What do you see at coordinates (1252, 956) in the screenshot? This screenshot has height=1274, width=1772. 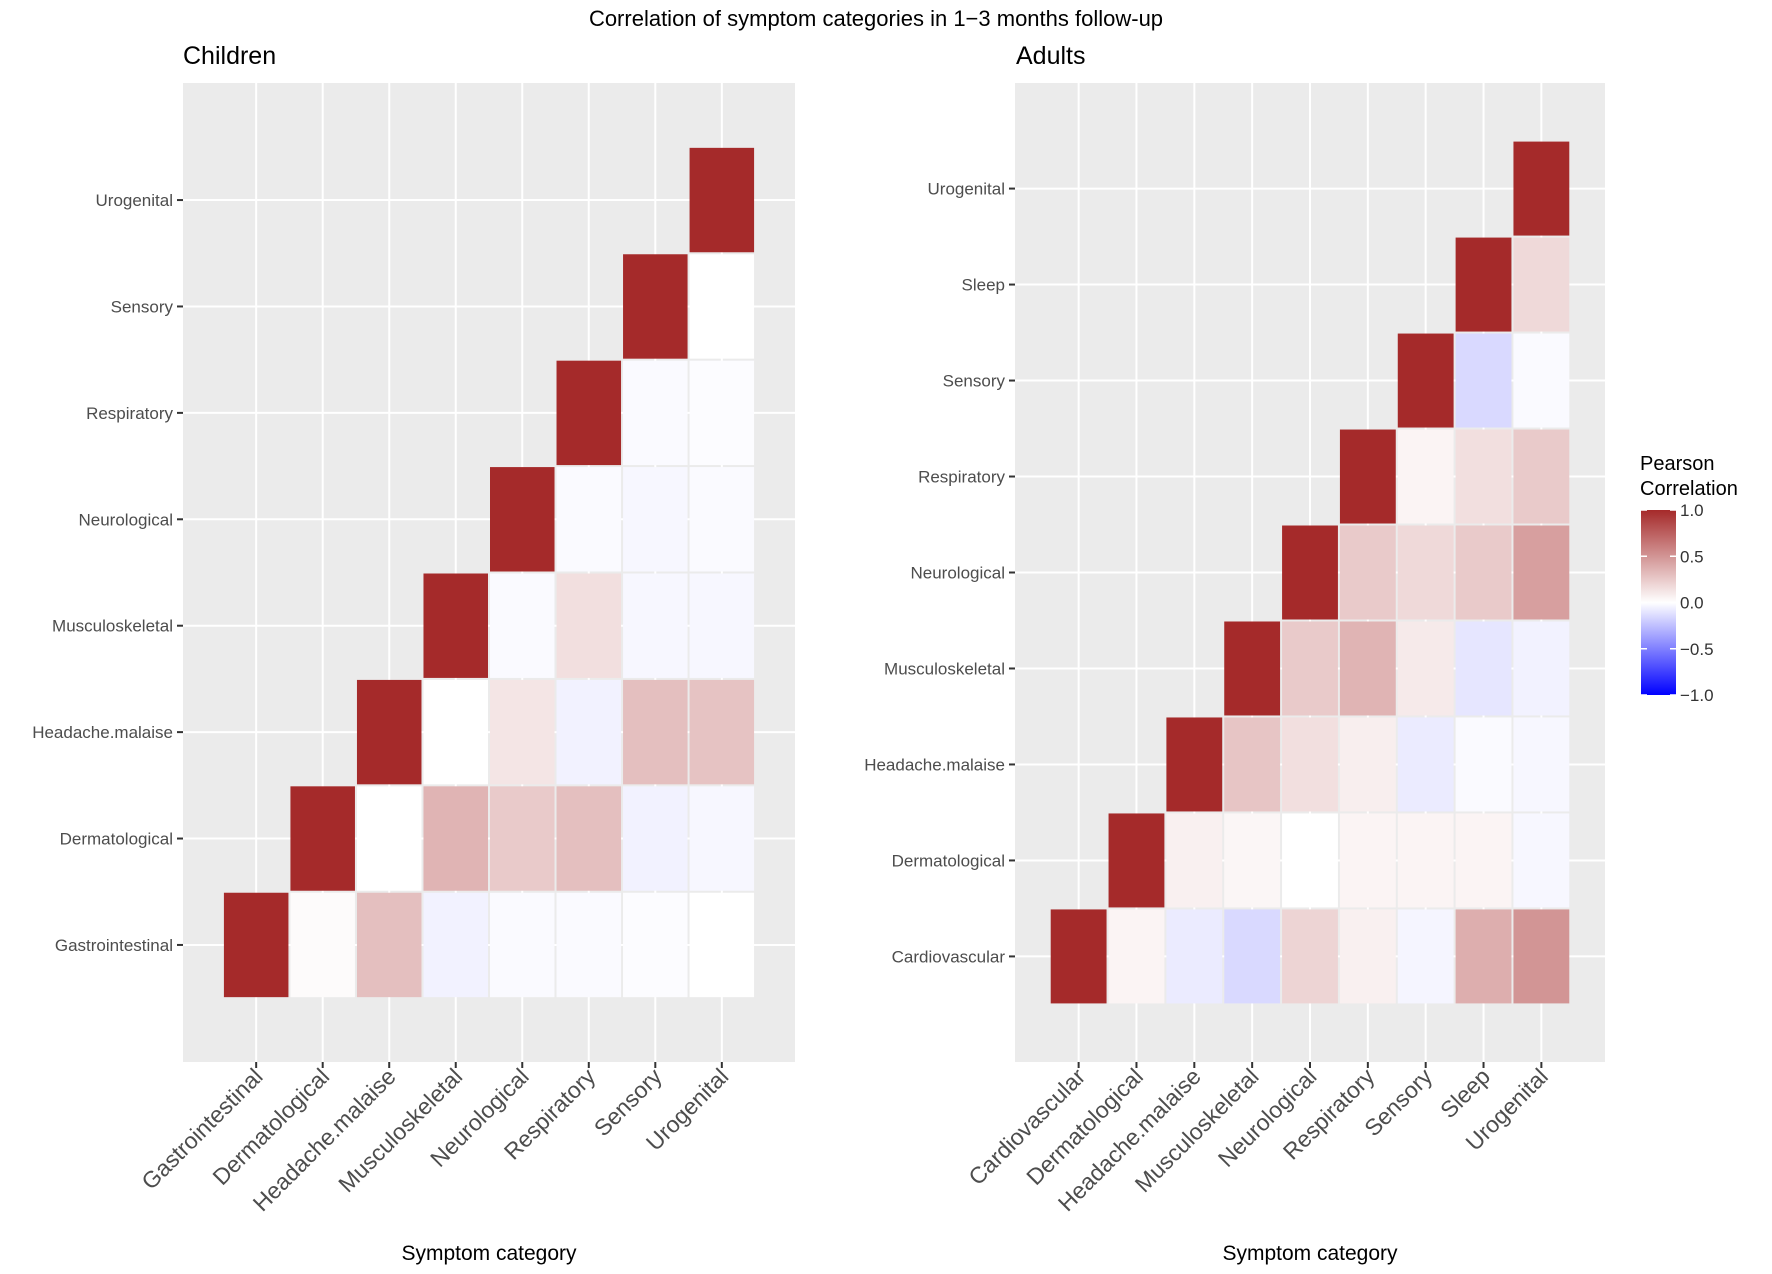 I see `heatmap-cell-Cardiovascular-Musculoskeletal: -0.15` at bounding box center [1252, 956].